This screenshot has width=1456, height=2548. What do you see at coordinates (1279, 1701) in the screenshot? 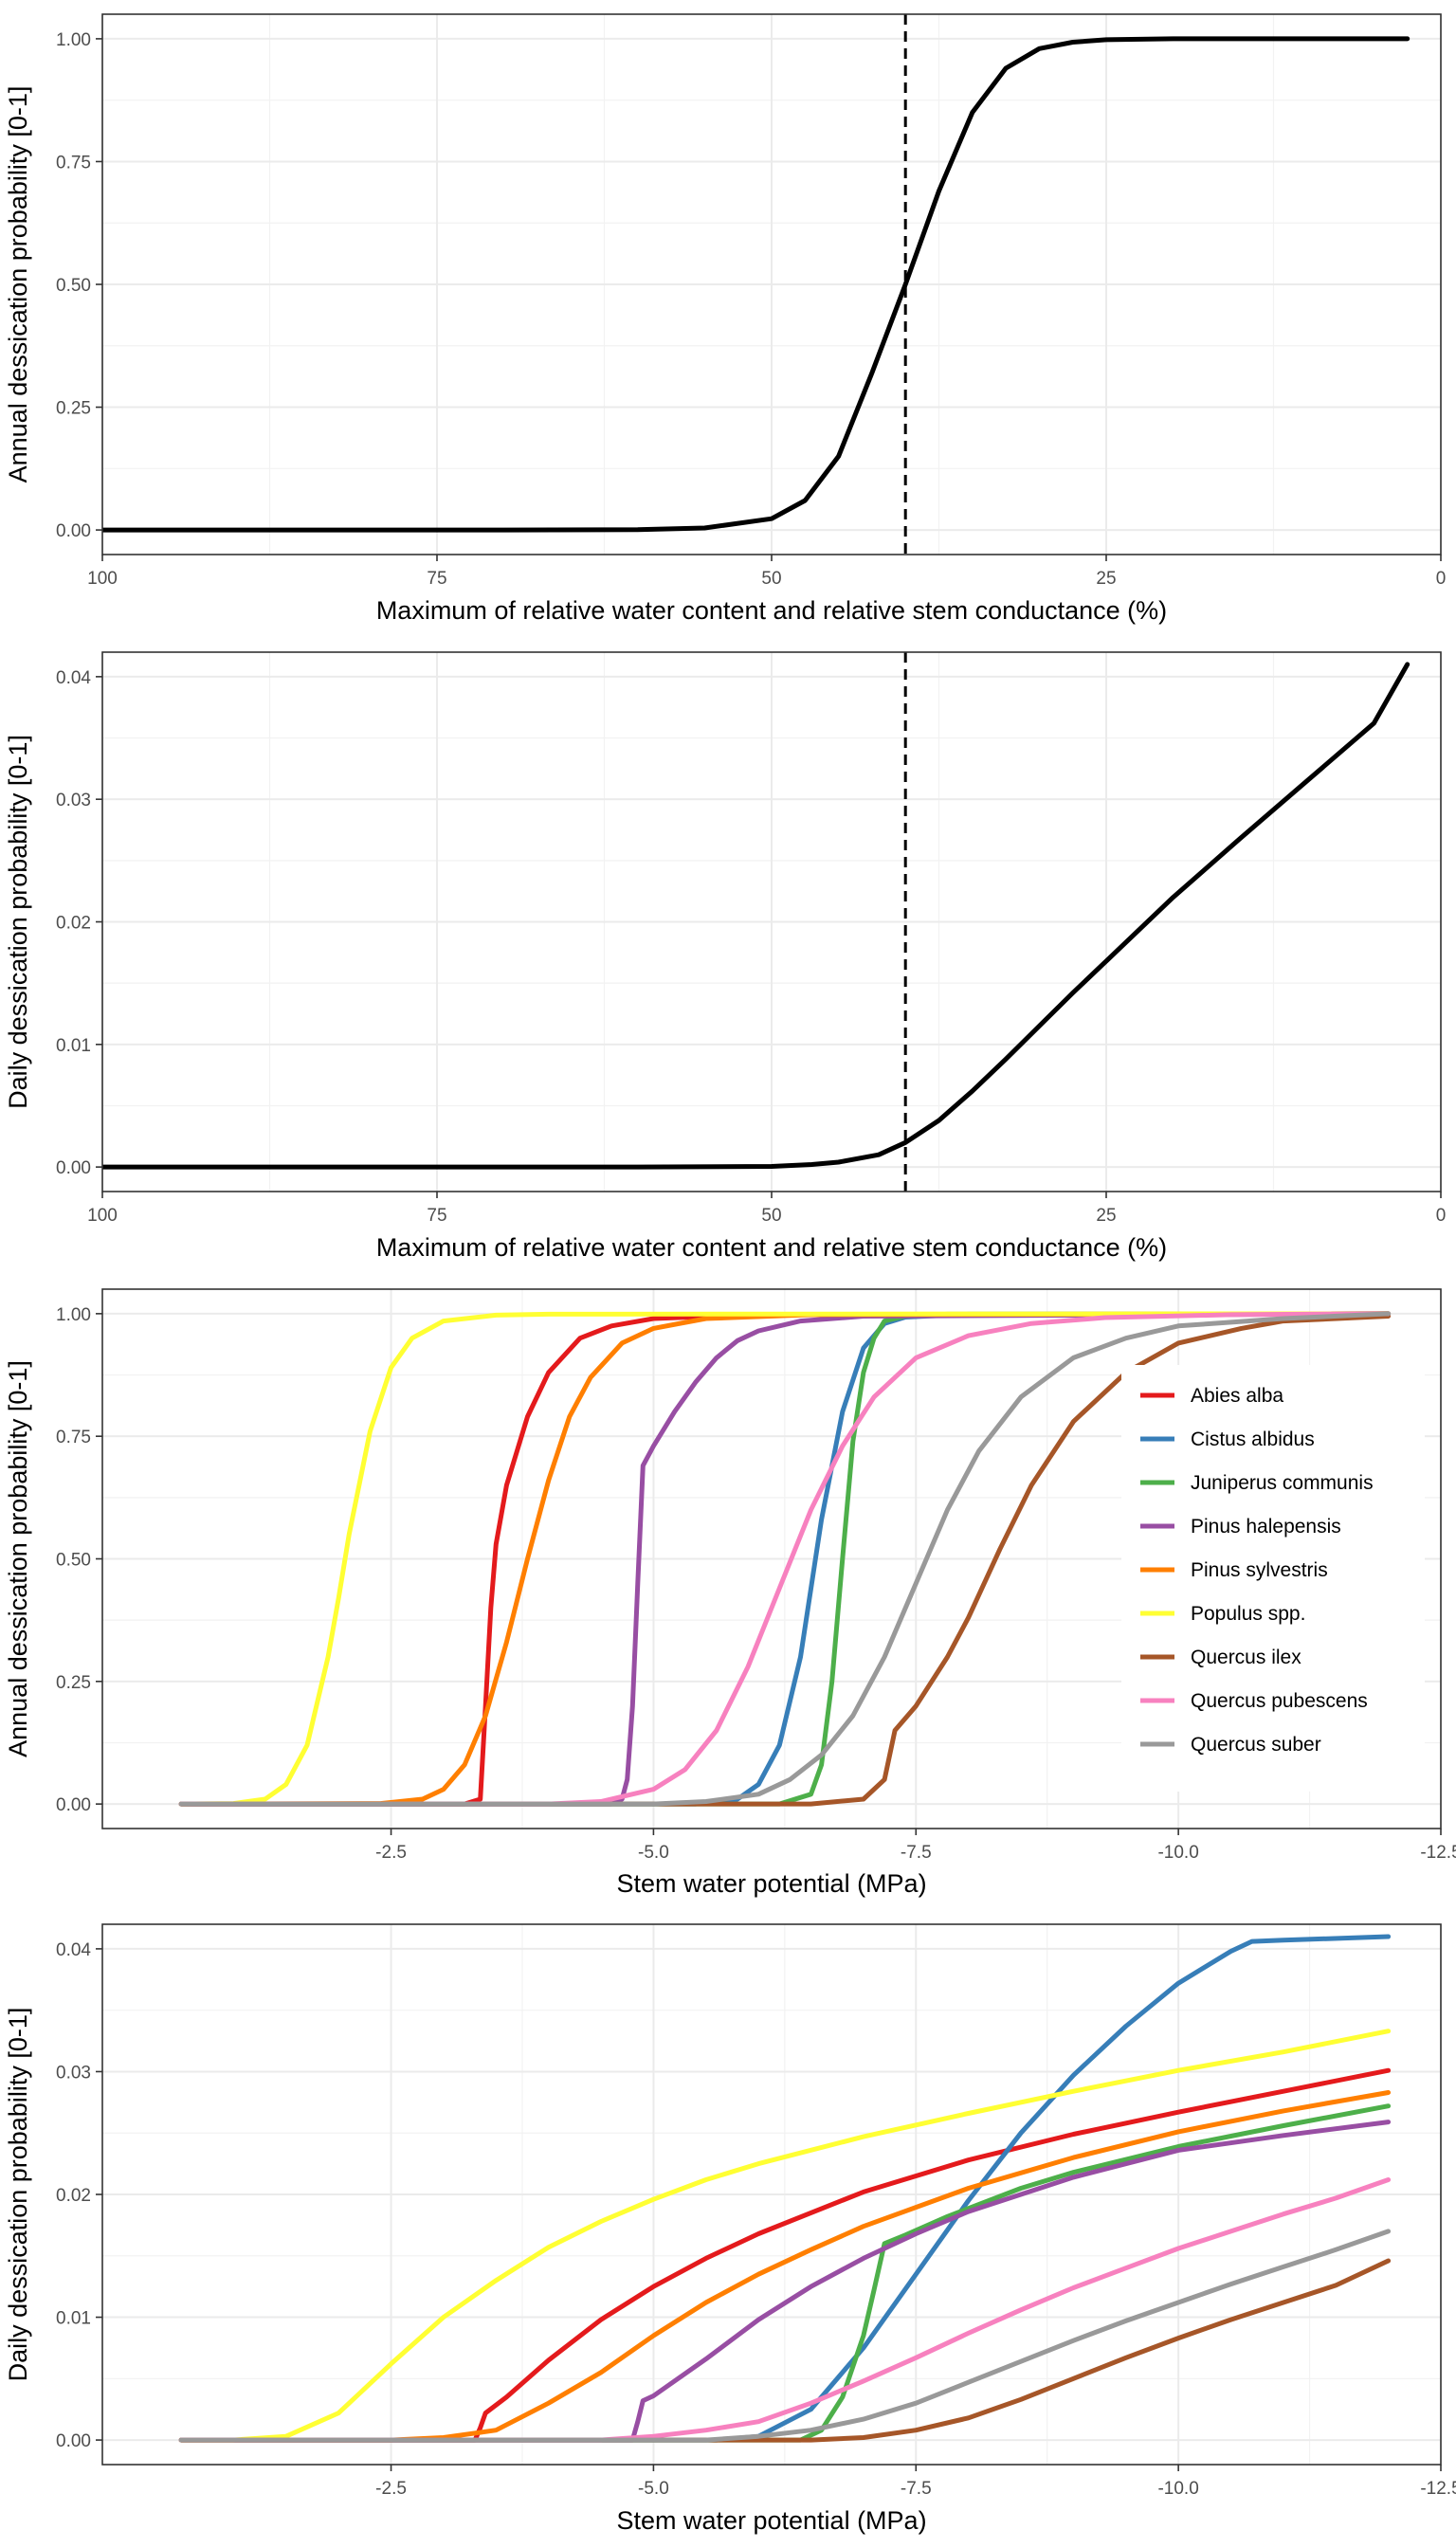
I see `legend-label: Quercus pubescens` at bounding box center [1279, 1701].